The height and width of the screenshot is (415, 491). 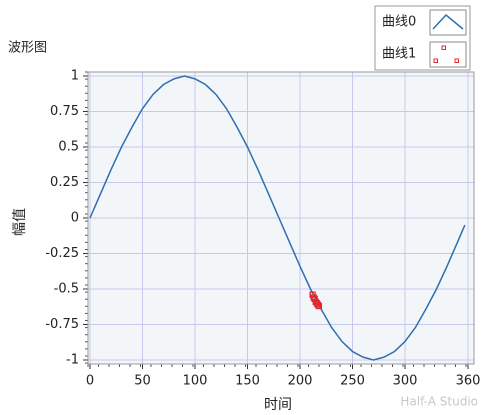 I want to click on y-axis-label: 幅值, so click(x=20, y=222).